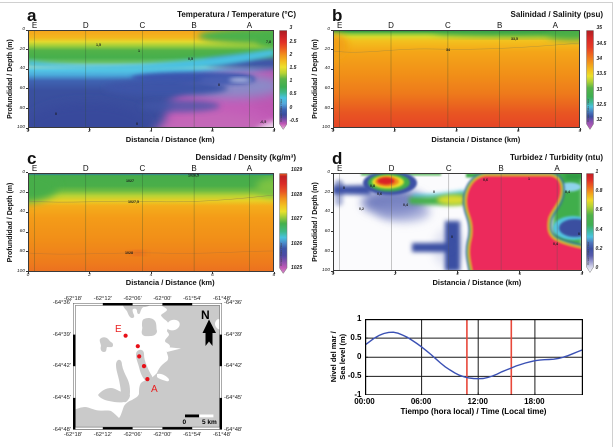 This screenshot has height=447, width=615. I want to click on svg-text: 1026,5, so click(193, 175).